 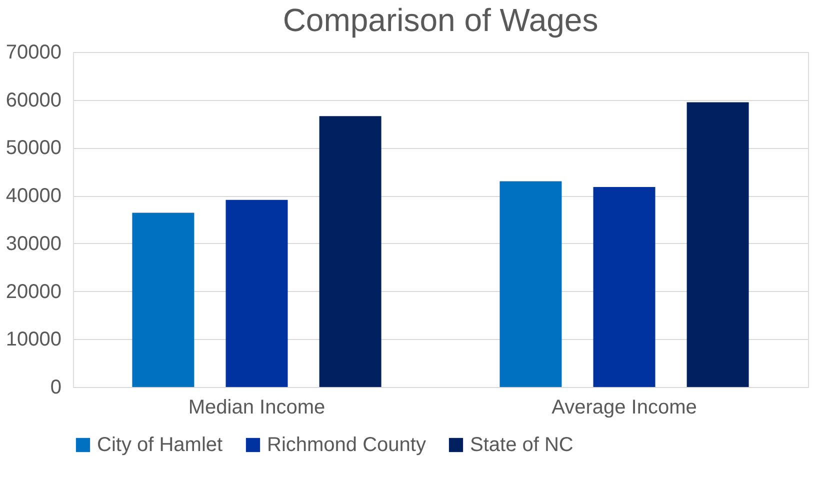 What do you see at coordinates (34, 196) in the screenshot?
I see `y-tick-label: 40000` at bounding box center [34, 196].